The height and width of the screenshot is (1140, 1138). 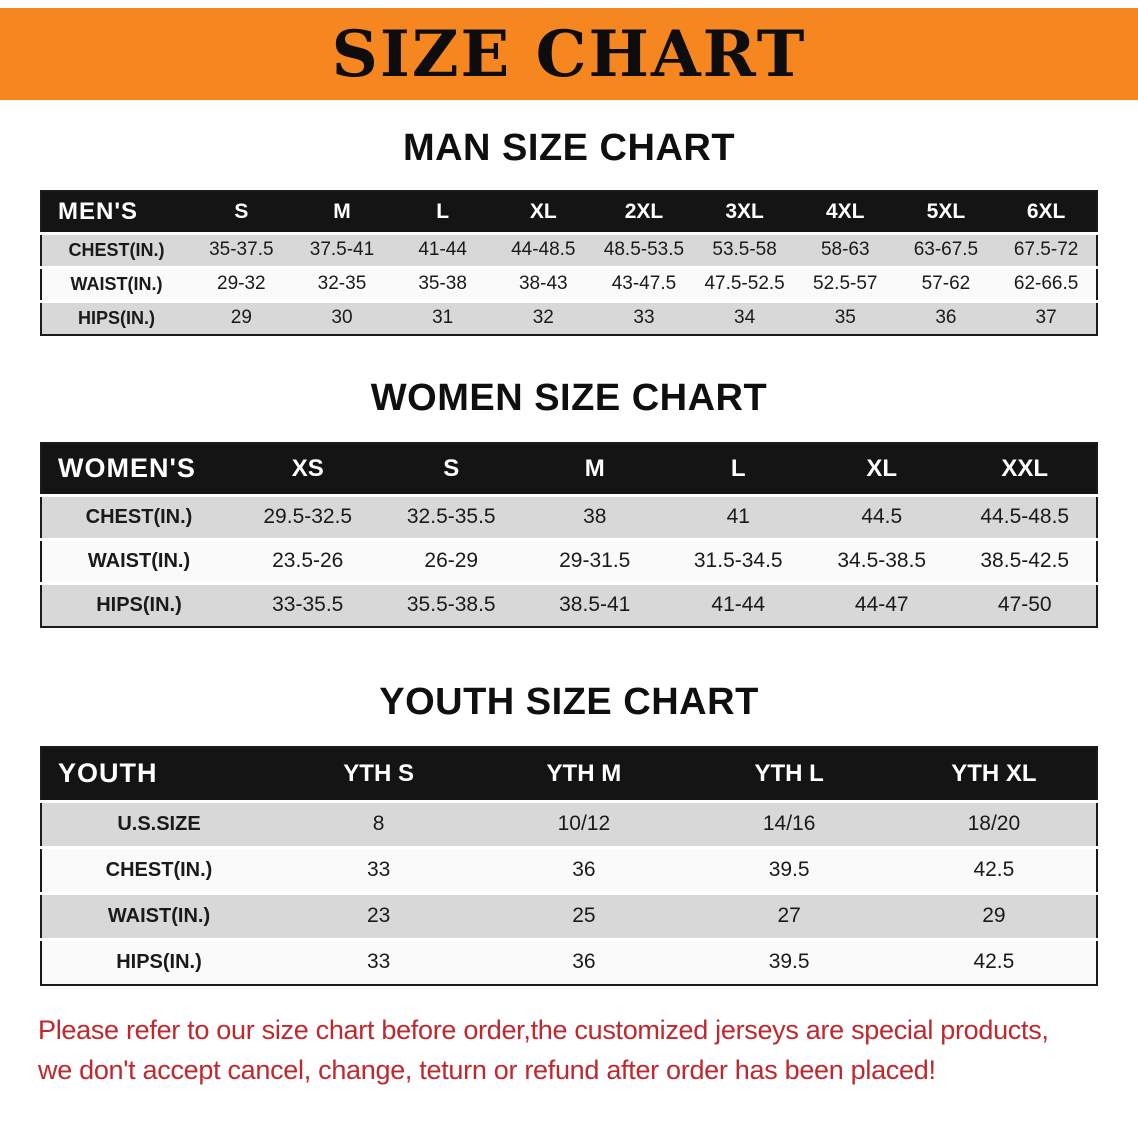 What do you see at coordinates (308, 604) in the screenshot?
I see `value-cell: 33-35.5` at bounding box center [308, 604].